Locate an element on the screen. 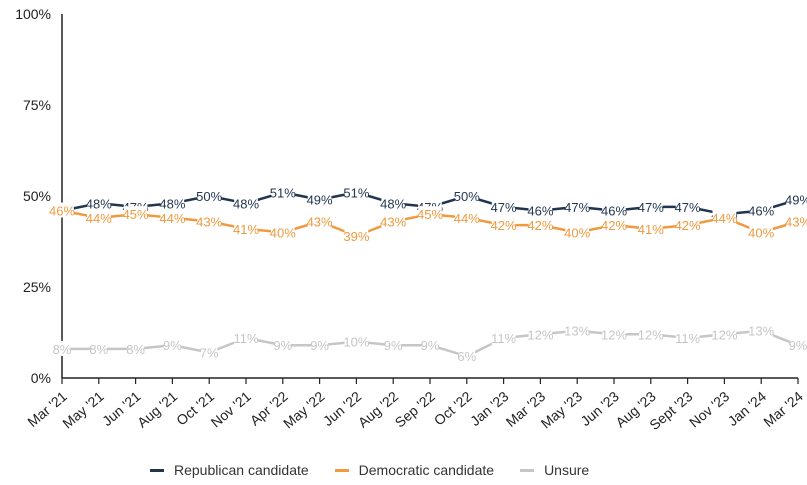  legend-item-republican: Republican candidate is located at coordinates (229, 470).